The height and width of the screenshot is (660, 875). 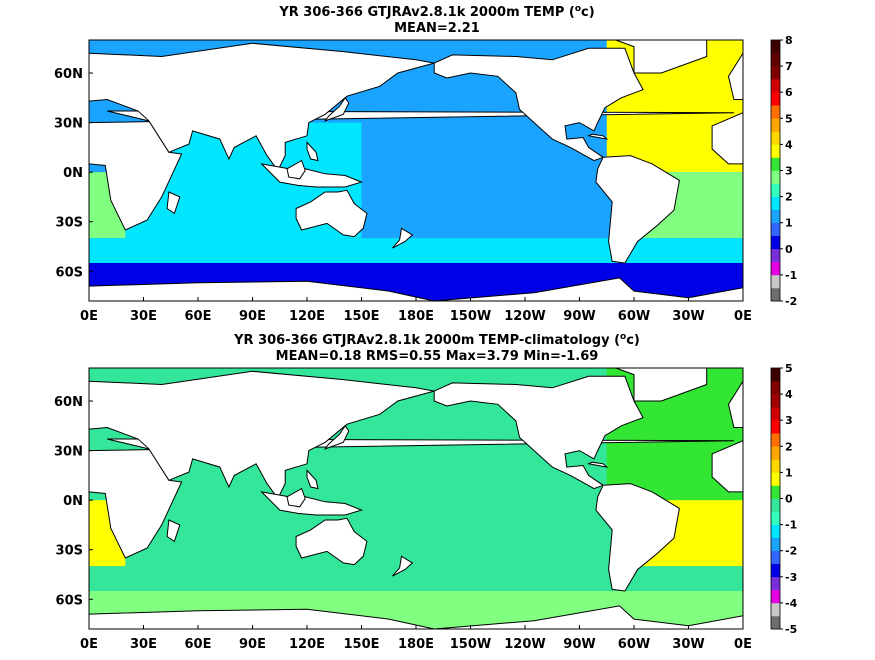 I want to click on colorbar-tick-label: -1, so click(x=791, y=525).